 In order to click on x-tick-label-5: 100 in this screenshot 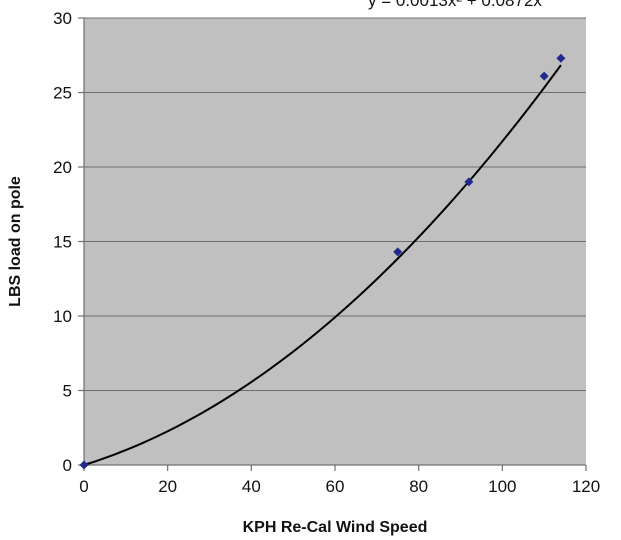, I will do `click(502, 486)`.